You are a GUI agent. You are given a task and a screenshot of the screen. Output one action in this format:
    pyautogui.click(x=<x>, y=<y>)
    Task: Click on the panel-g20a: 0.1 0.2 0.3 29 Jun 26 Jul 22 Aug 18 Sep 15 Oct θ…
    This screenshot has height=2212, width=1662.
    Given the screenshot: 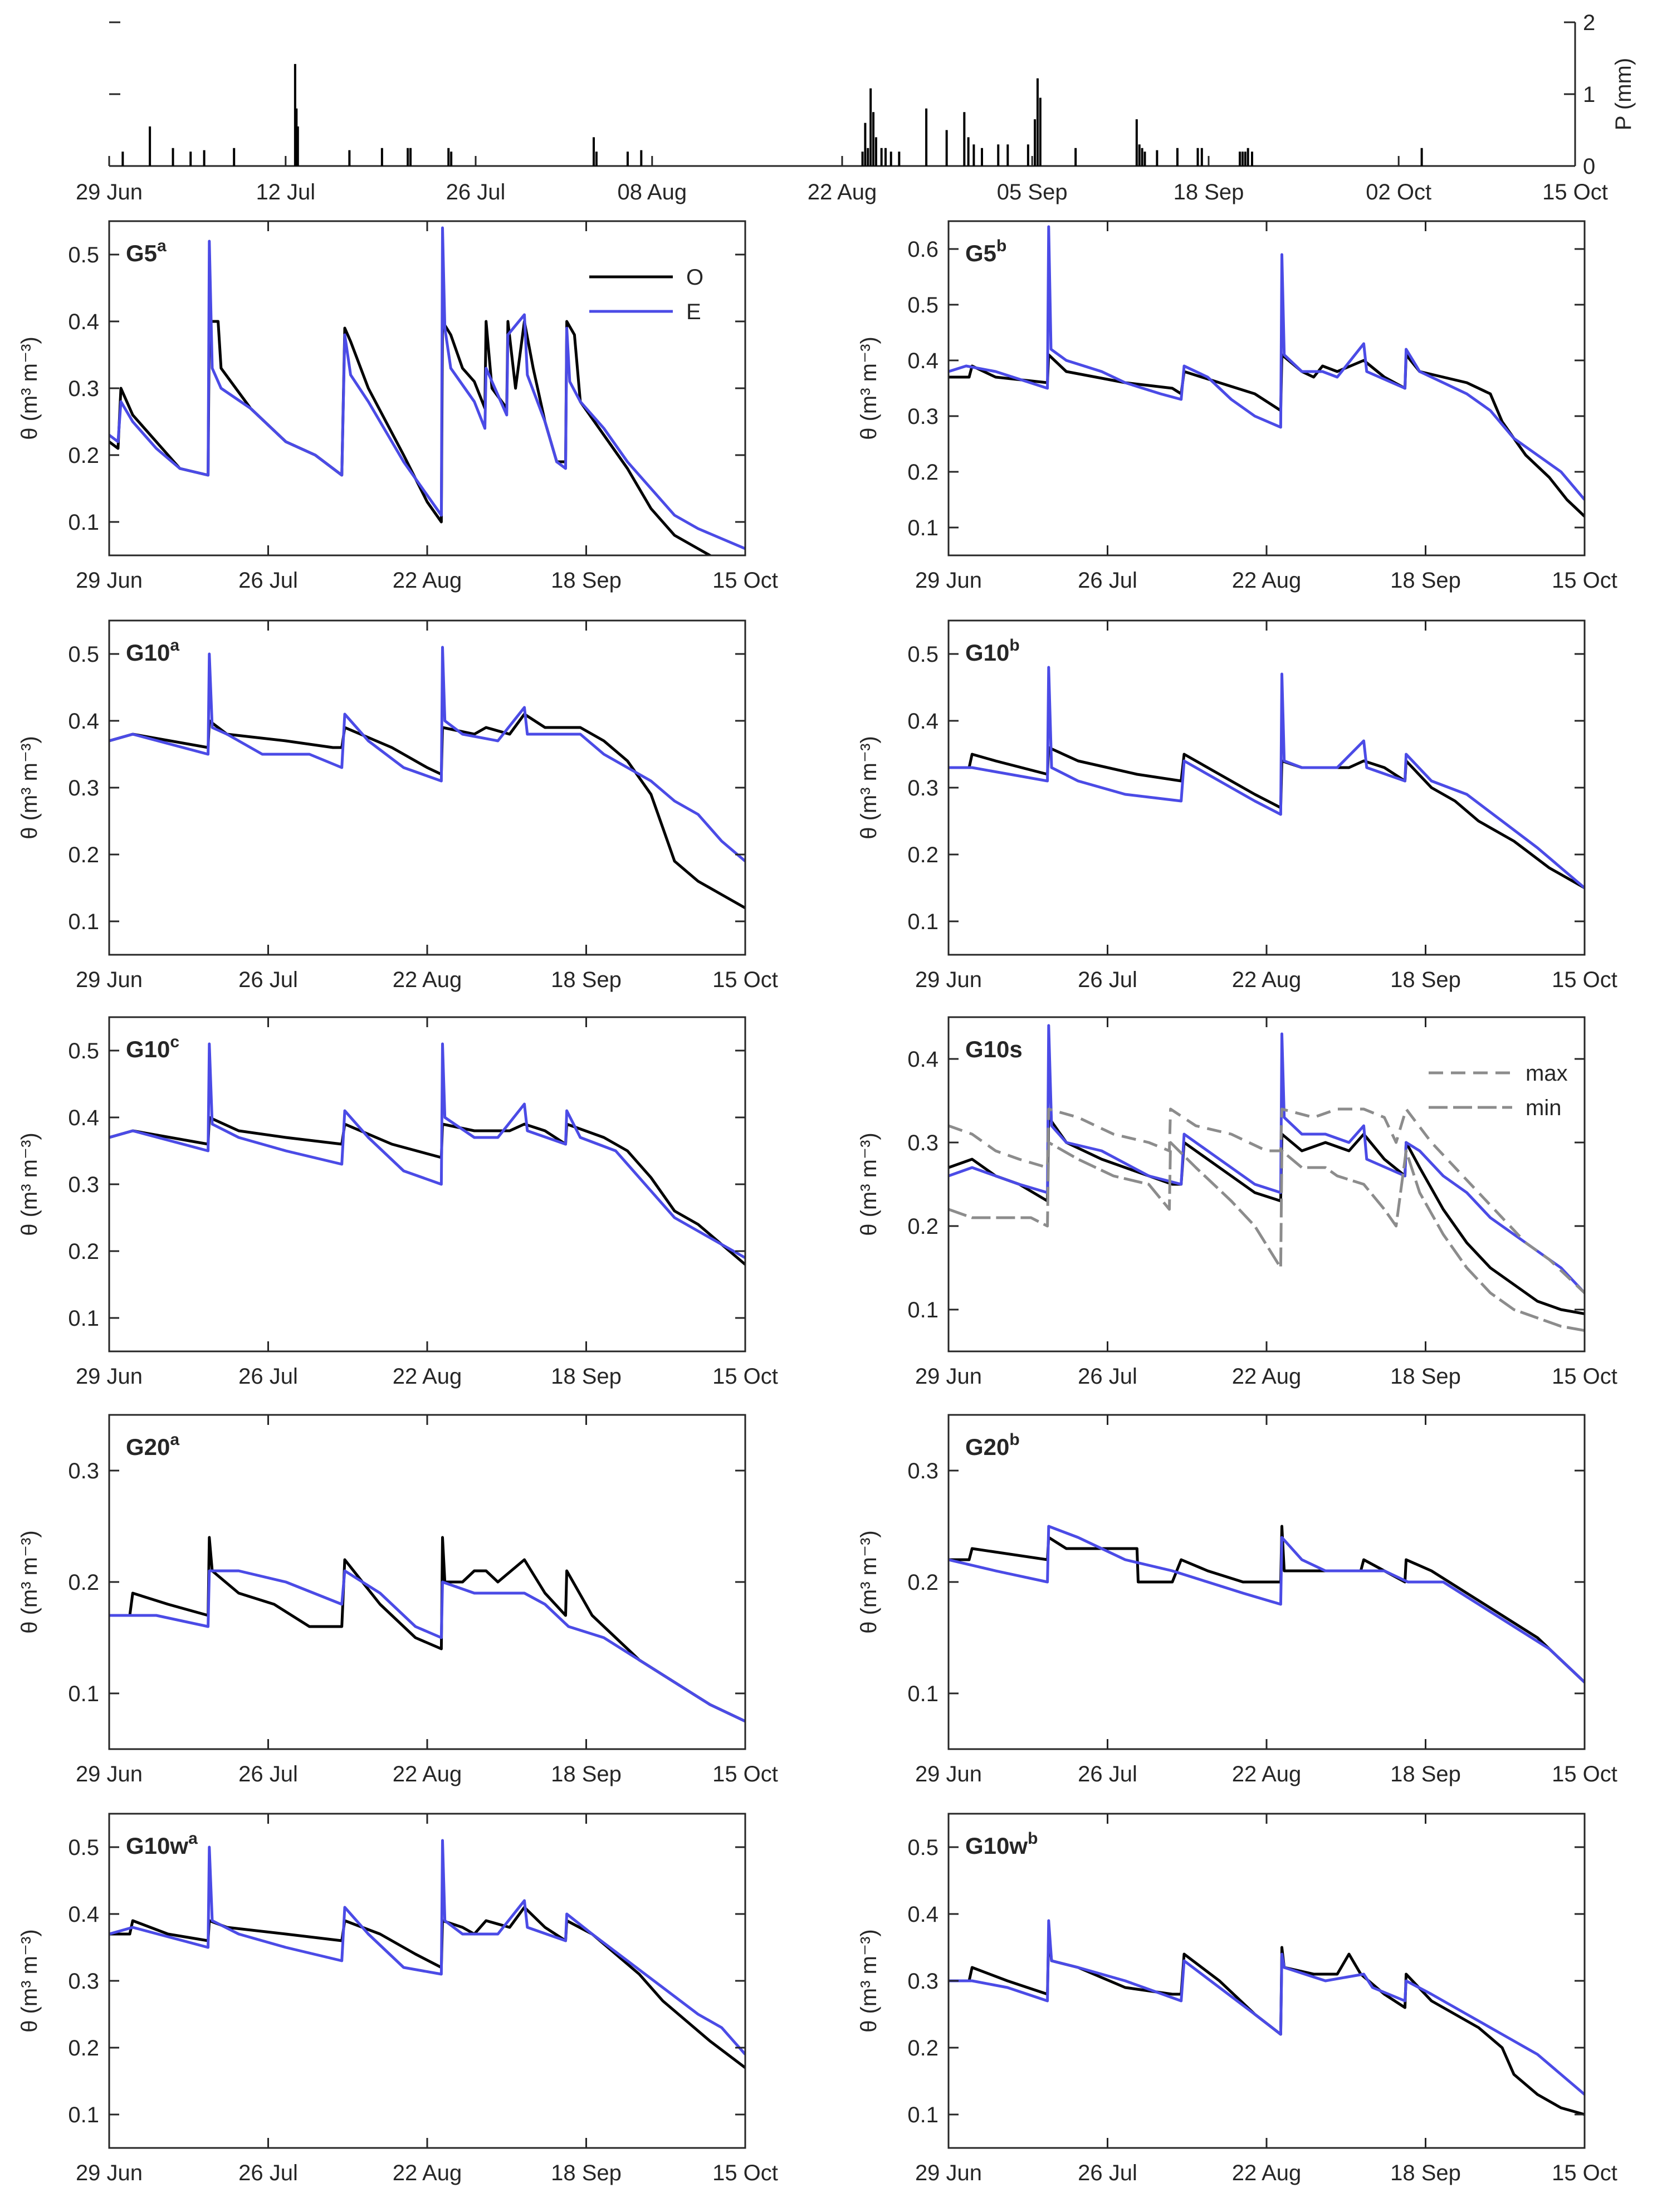 What is the action you would take?
    pyautogui.click(x=397, y=1600)
    